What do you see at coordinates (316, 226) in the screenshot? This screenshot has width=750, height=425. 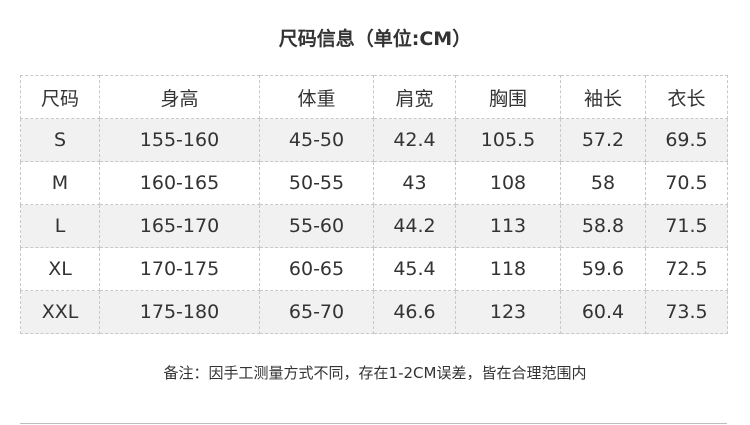 I see `table-cell: 55-60` at bounding box center [316, 226].